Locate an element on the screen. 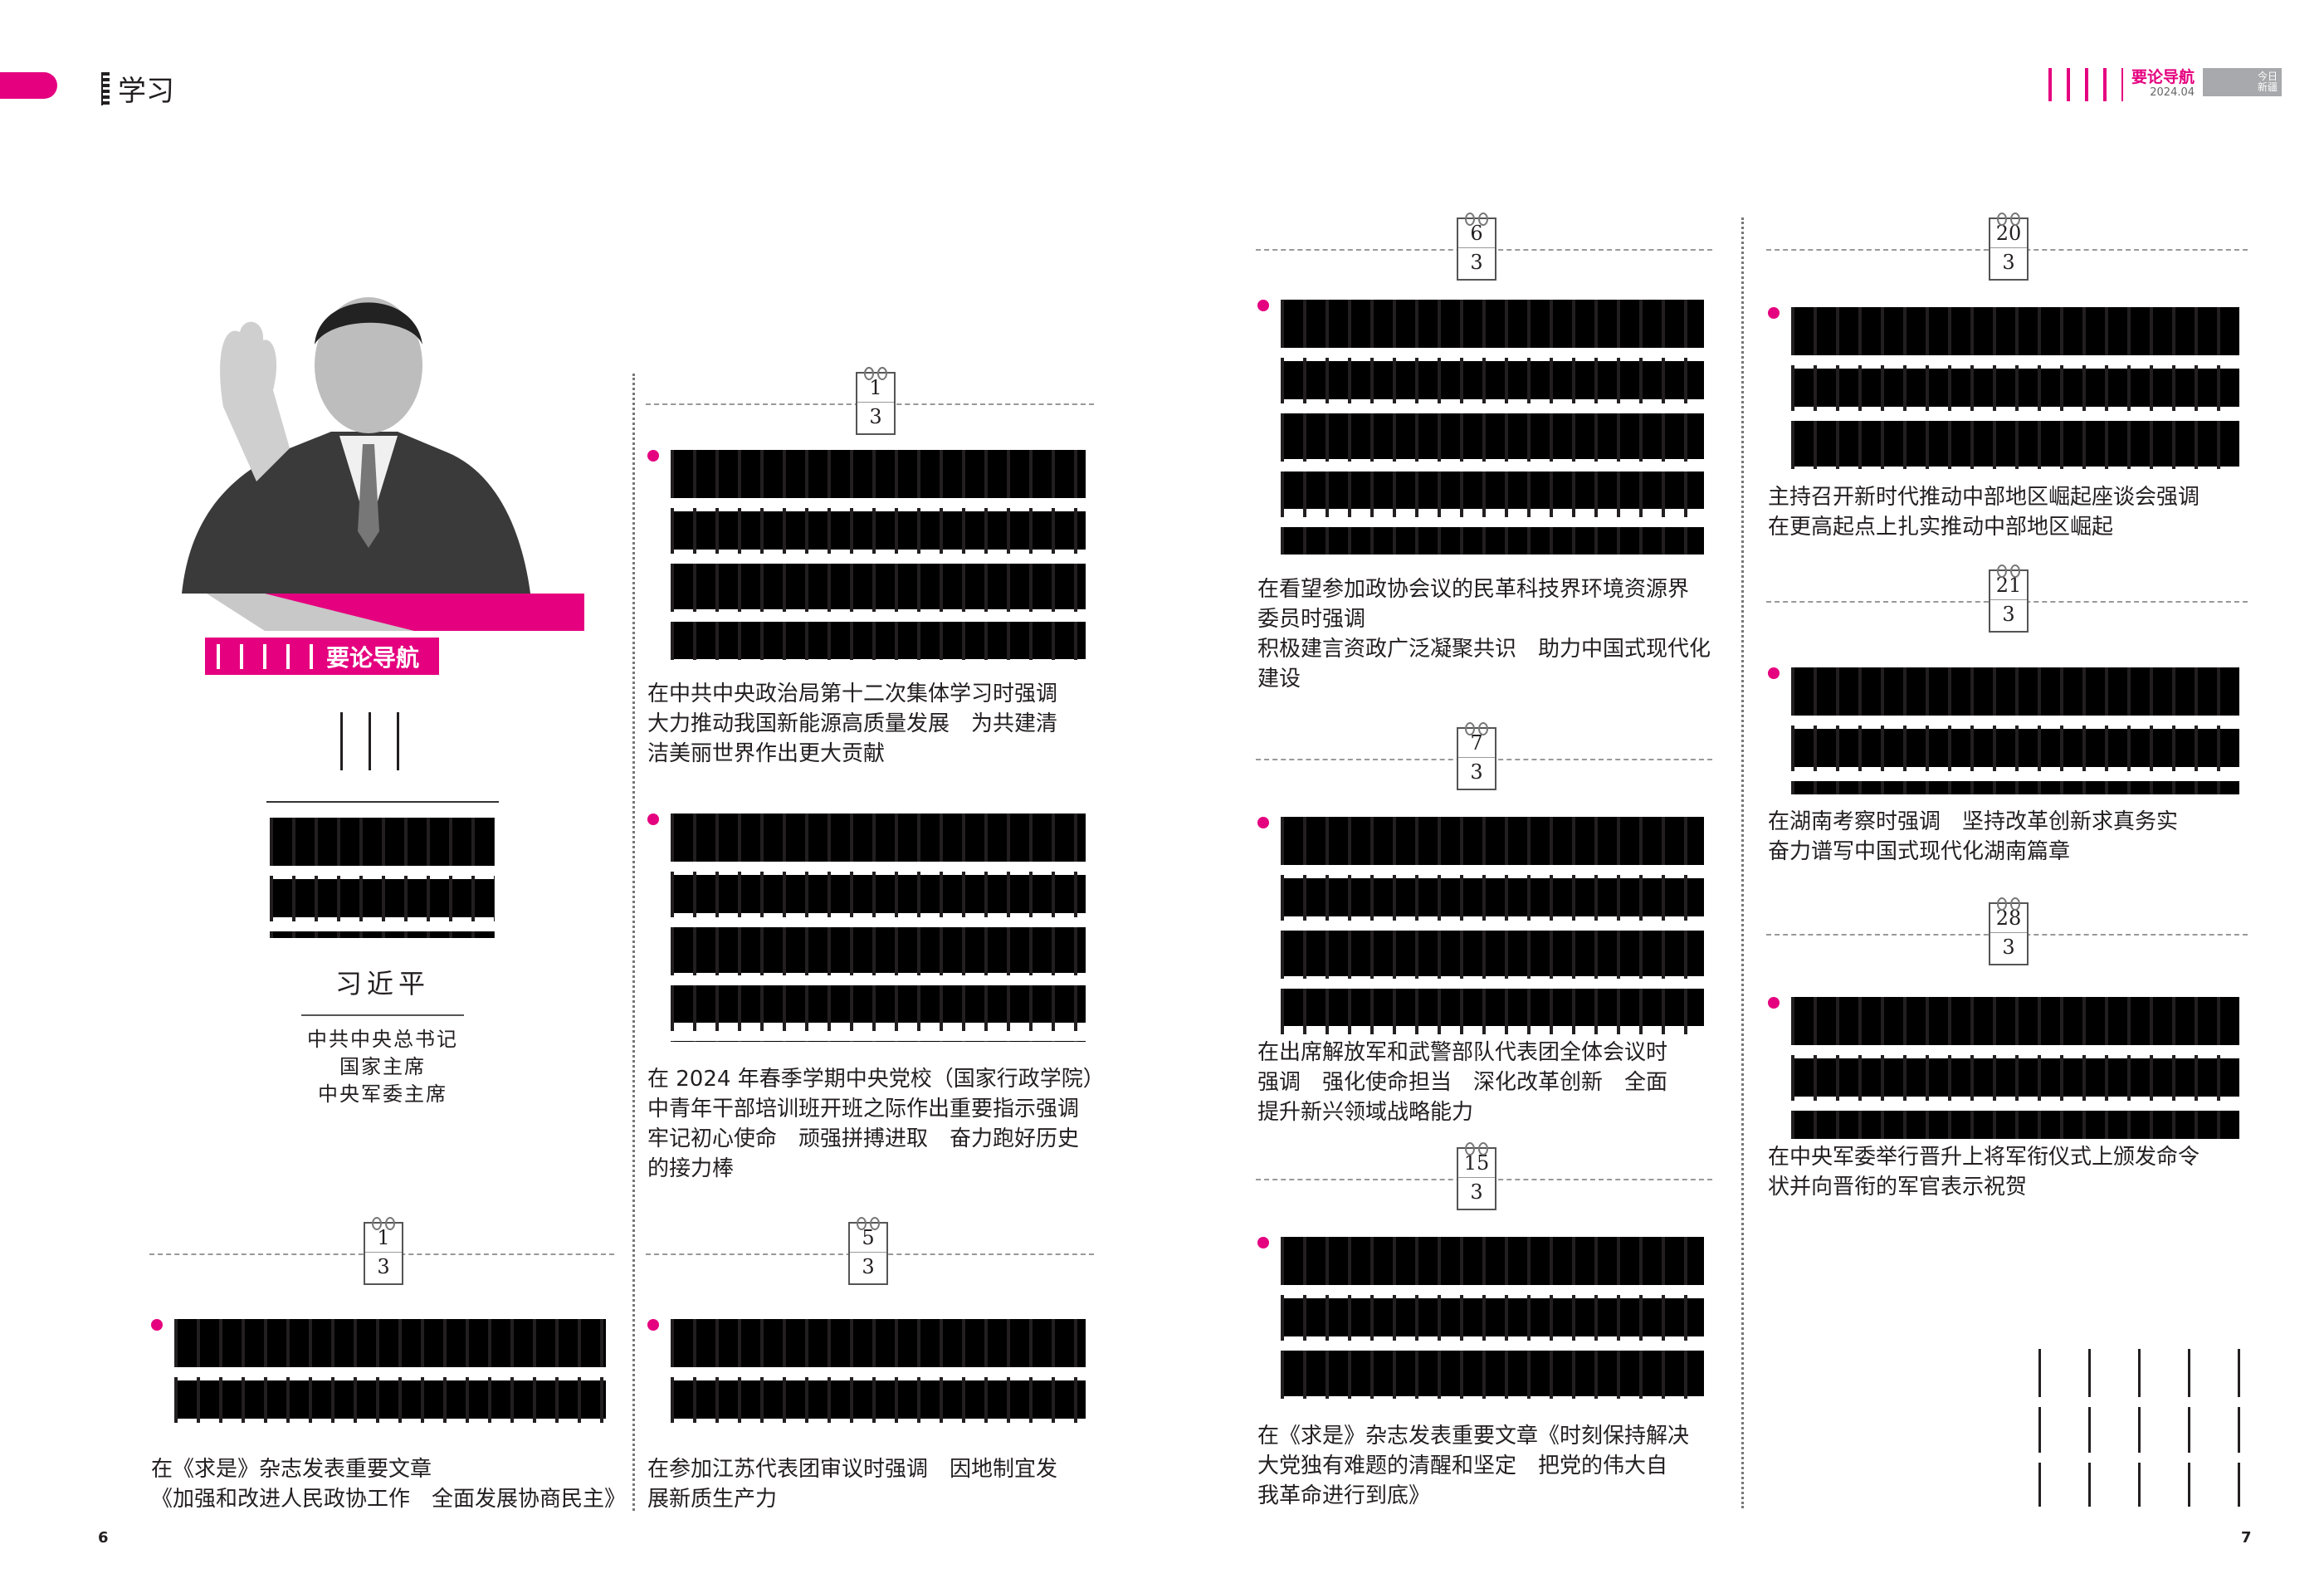 This screenshot has height=1588, width=2324. calendar-date-icon: 28 3 is located at coordinates (2009, 931).